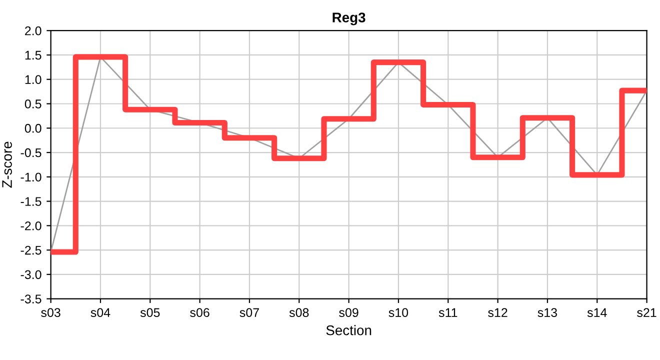 The width and height of the screenshot is (660, 360). What do you see at coordinates (646, 313) in the screenshot?
I see `x-tick-label: s21` at bounding box center [646, 313].